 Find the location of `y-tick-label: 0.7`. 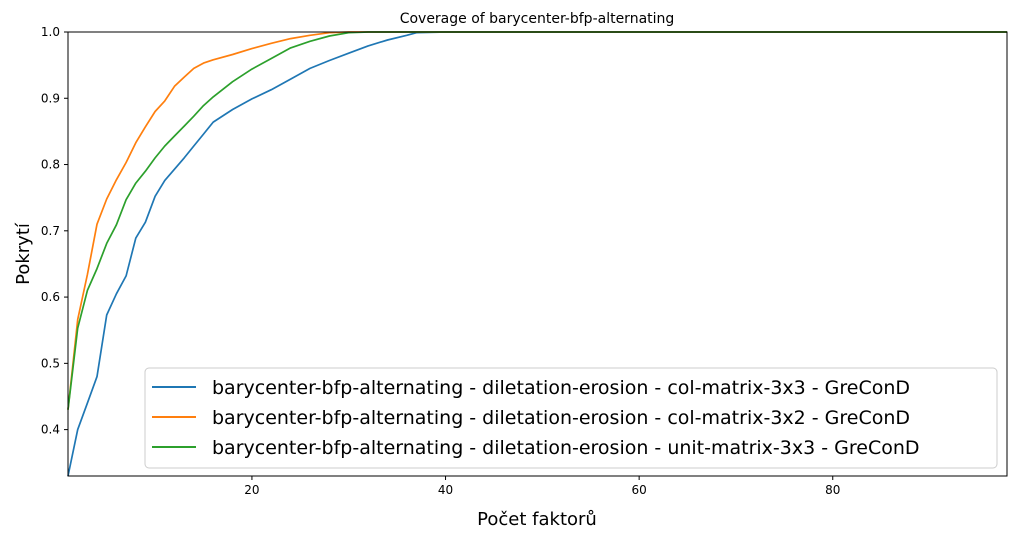

y-tick-label: 0.7 is located at coordinates (50, 231).